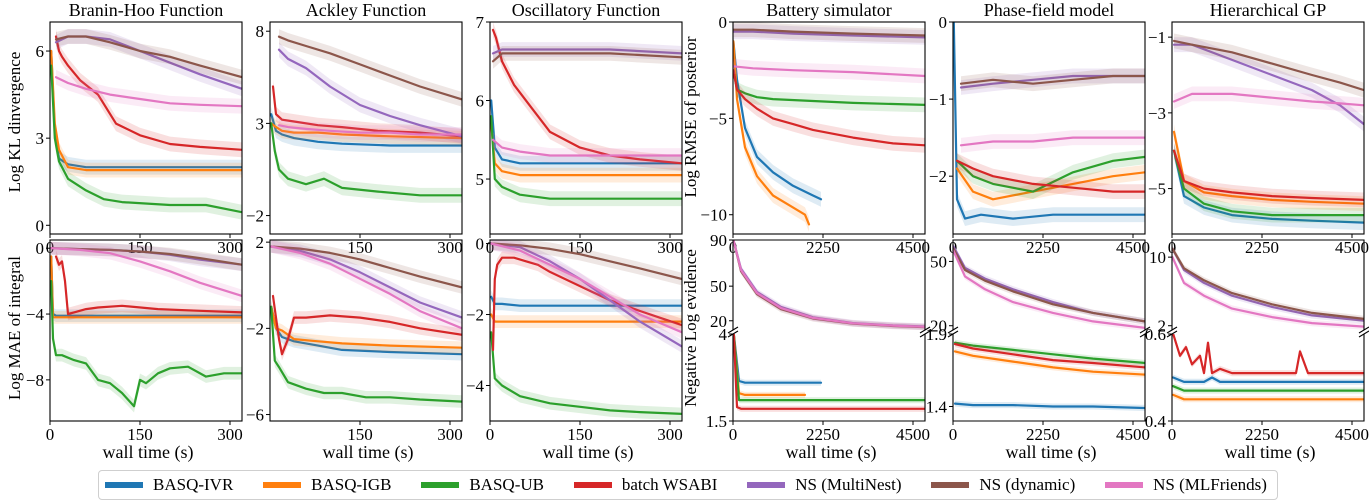  What do you see at coordinates (1049, 289) in the screenshot?
I see `series-phase-ev-top-ns-mlfriends` at bounding box center [1049, 289].